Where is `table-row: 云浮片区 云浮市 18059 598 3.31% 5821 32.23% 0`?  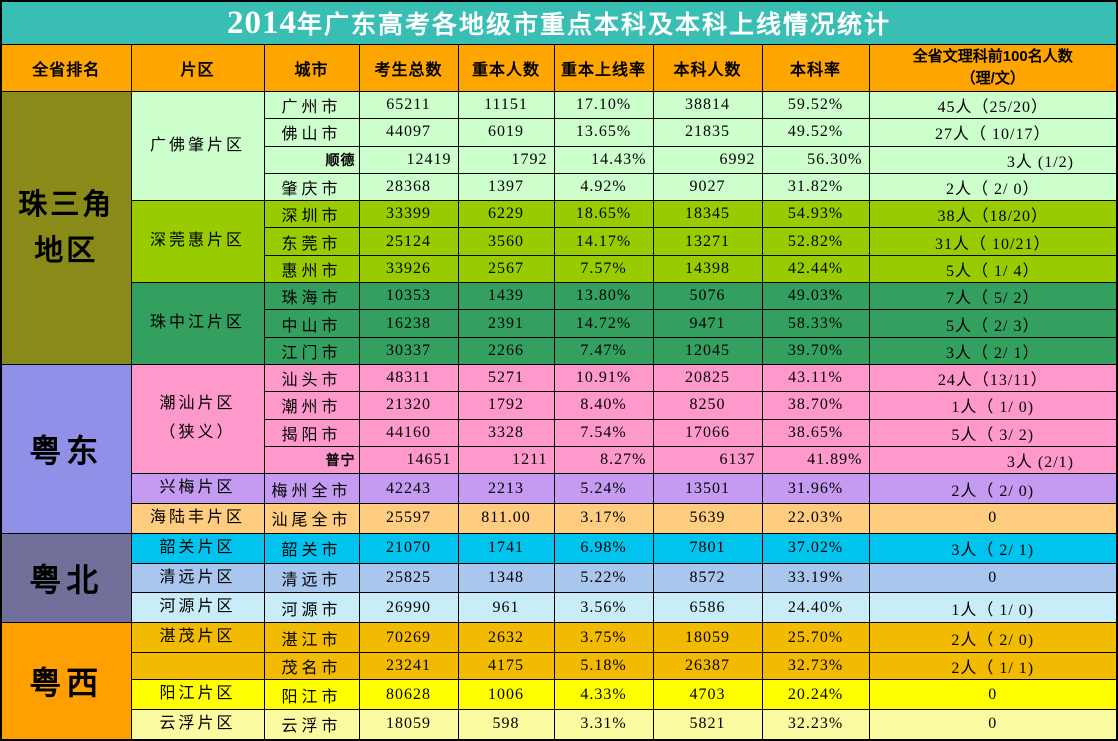 table-row: 云浮片区 云浮市 18059 598 3.31% 5821 32.23% 0 is located at coordinates (559, 725).